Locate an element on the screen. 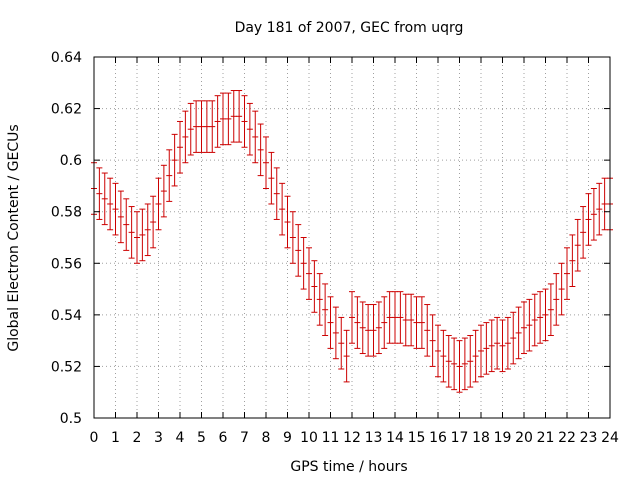 The image size is (640, 480). x-tick-label: 20 is located at coordinates (524, 438).